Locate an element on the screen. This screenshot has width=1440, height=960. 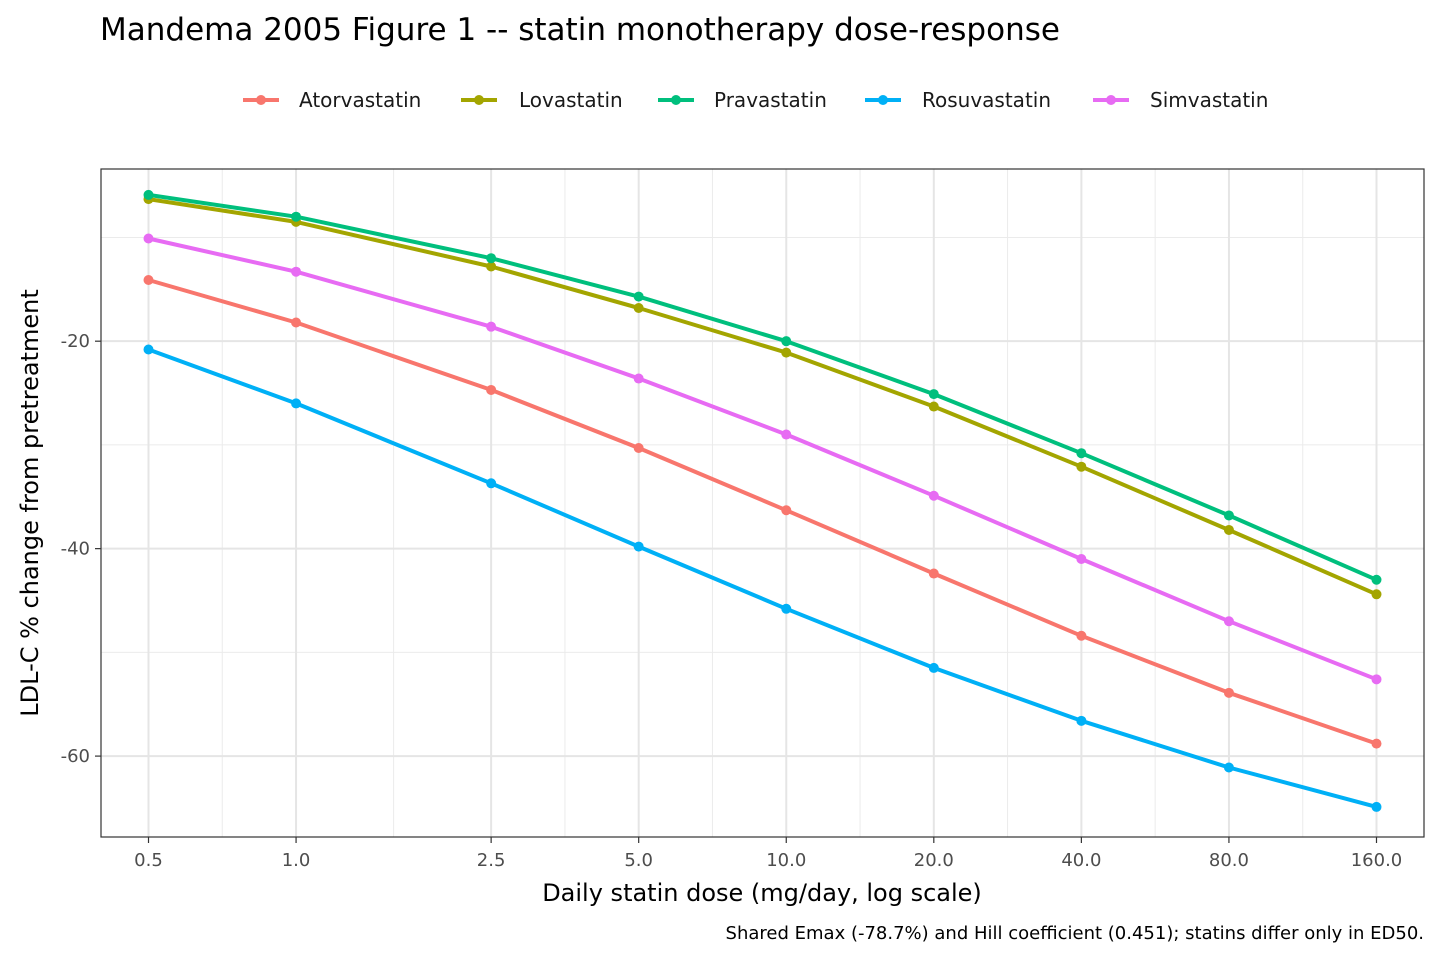
x-axis: 0.5 1.0 2.5 5.0 10.0 20.0 40.0 80.0 160.0 is located at coordinates (768, 854).